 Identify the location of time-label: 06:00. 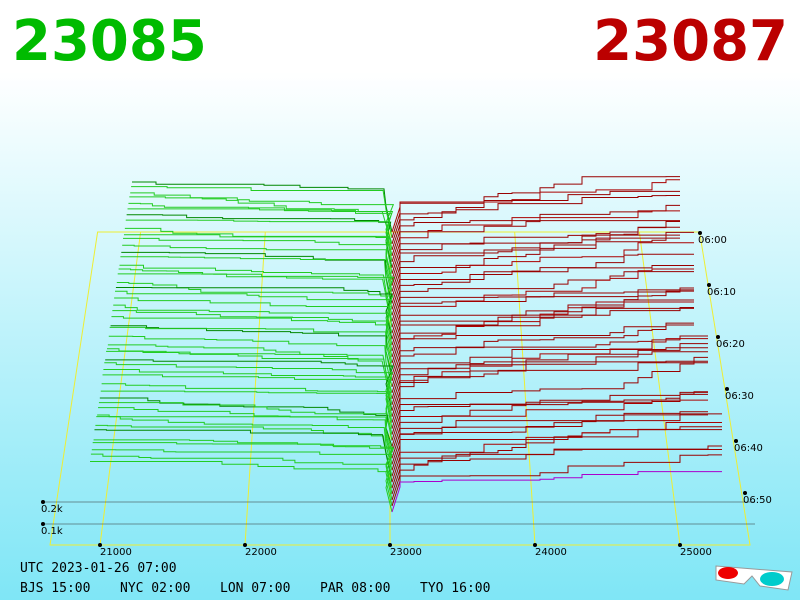
(712, 240).